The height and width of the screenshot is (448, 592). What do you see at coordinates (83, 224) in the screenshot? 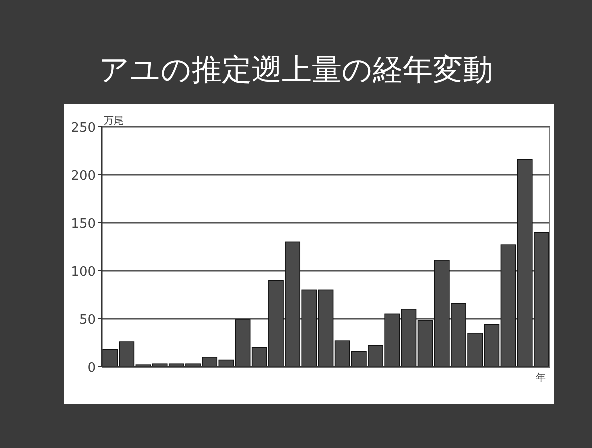
I see `y-tick-label: 150` at bounding box center [83, 224].